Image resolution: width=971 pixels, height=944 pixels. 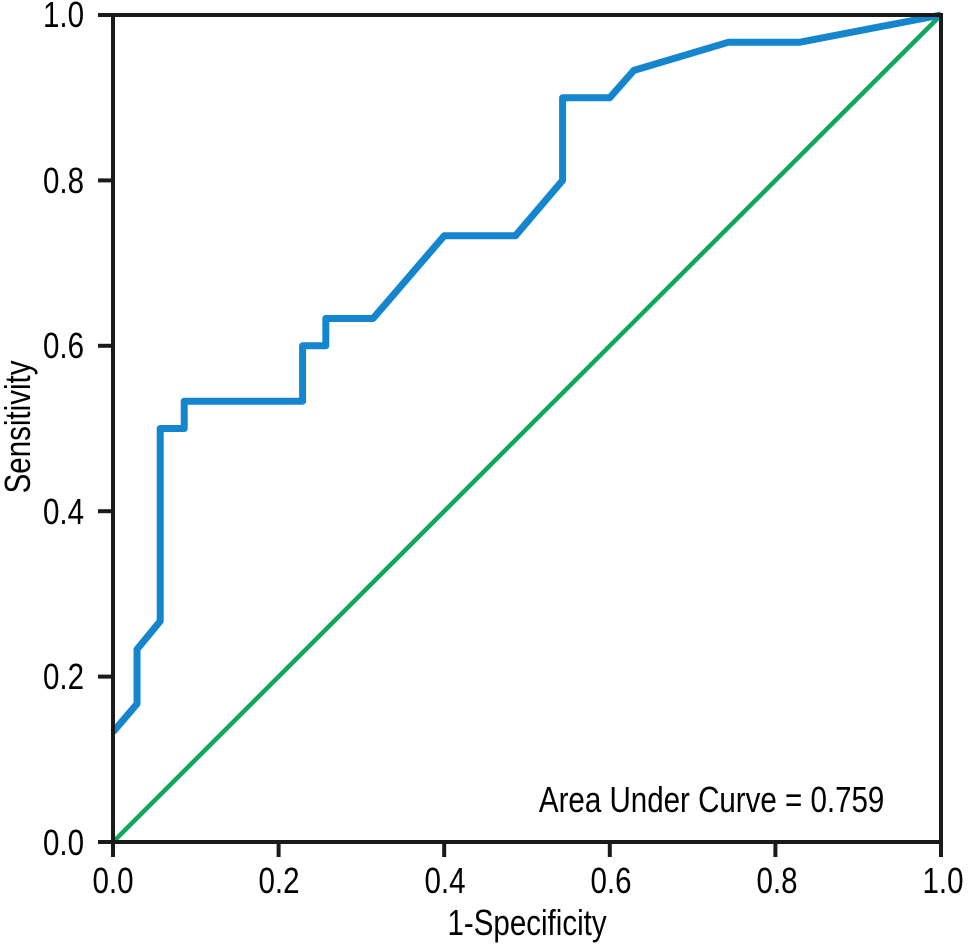 I want to click on y-tick-label: 0.6, so click(x=63, y=345).